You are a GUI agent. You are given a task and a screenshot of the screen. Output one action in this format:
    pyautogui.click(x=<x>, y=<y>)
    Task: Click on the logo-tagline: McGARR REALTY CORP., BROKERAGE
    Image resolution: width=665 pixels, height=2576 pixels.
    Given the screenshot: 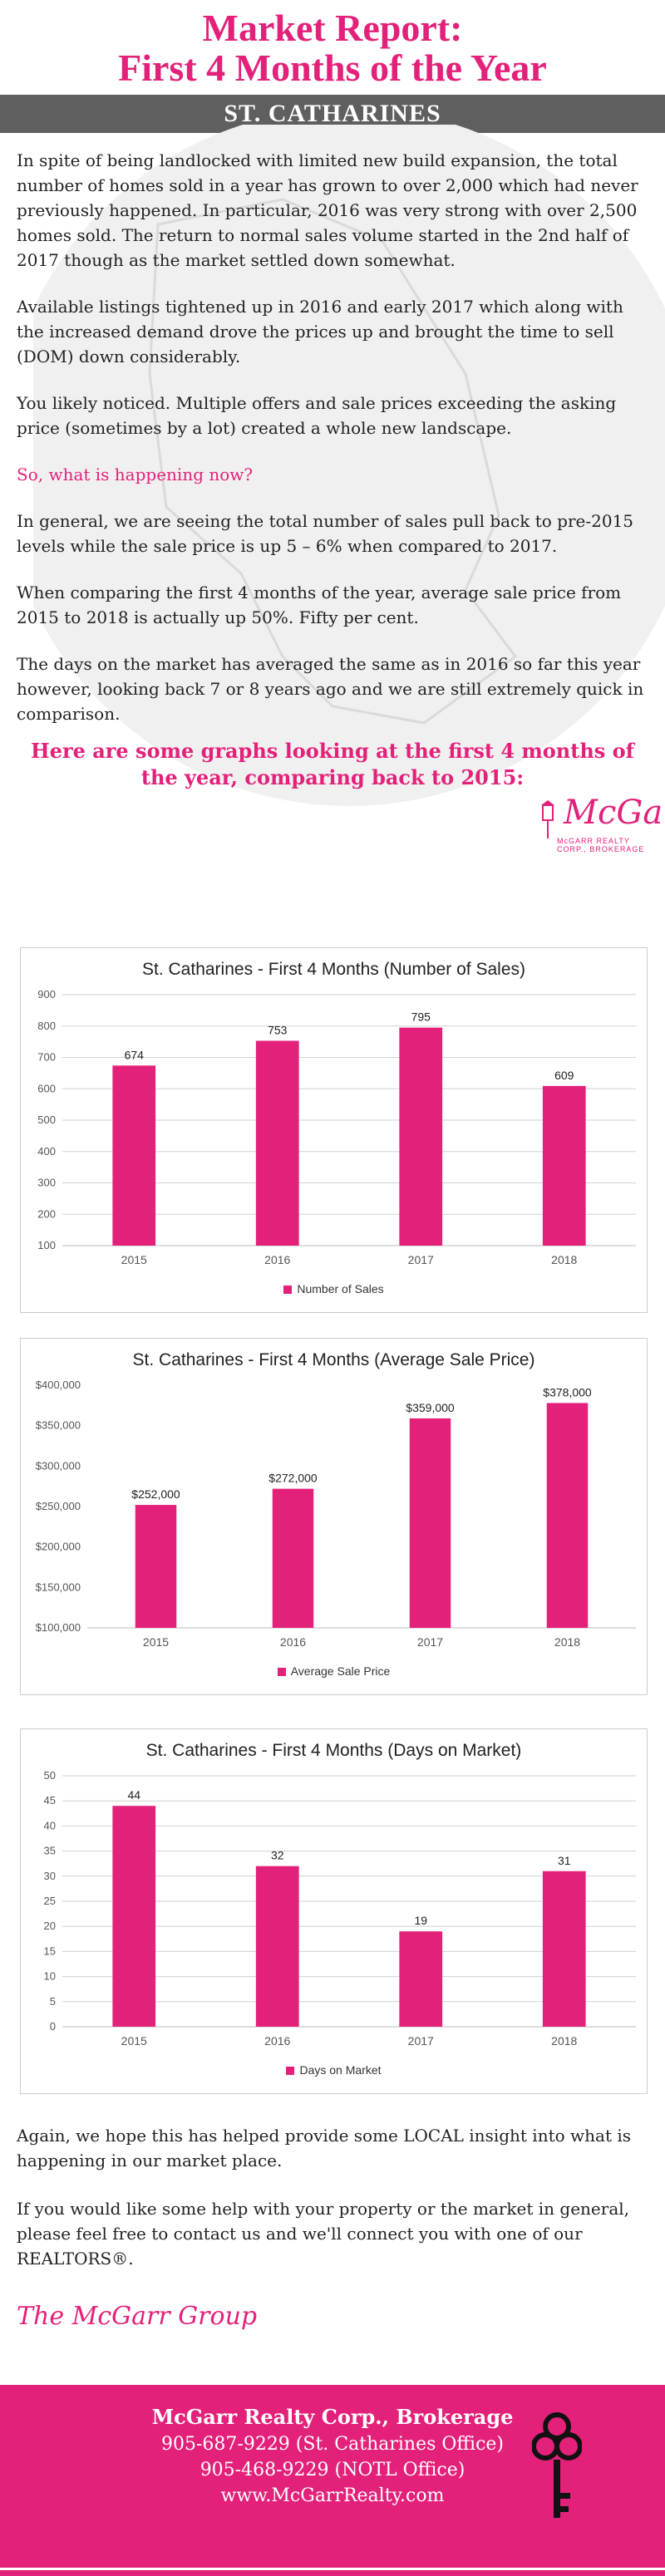 What is the action you would take?
    pyautogui.click(x=601, y=845)
    